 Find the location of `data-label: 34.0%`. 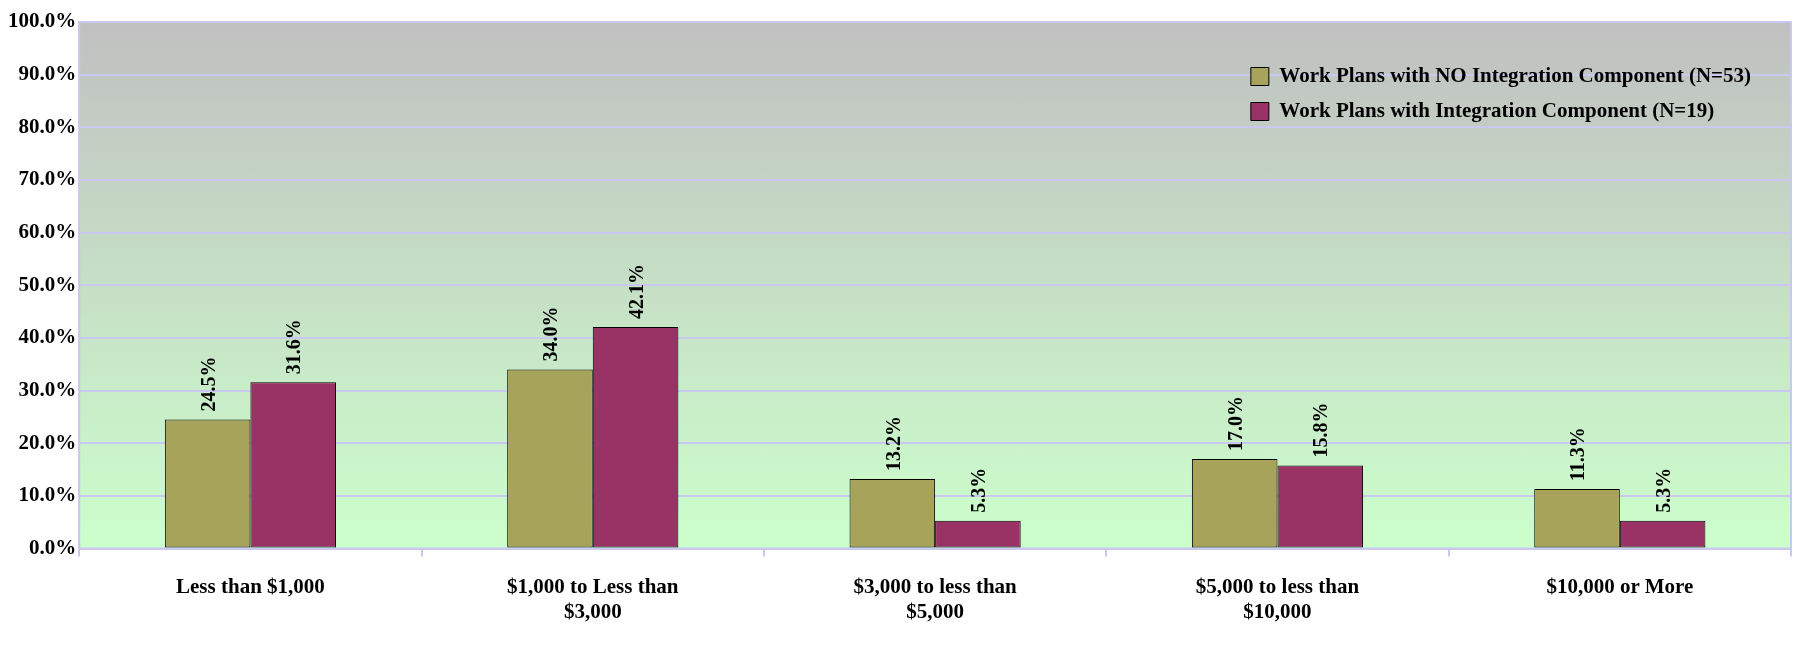

data-label: 34.0% is located at coordinates (550, 334).